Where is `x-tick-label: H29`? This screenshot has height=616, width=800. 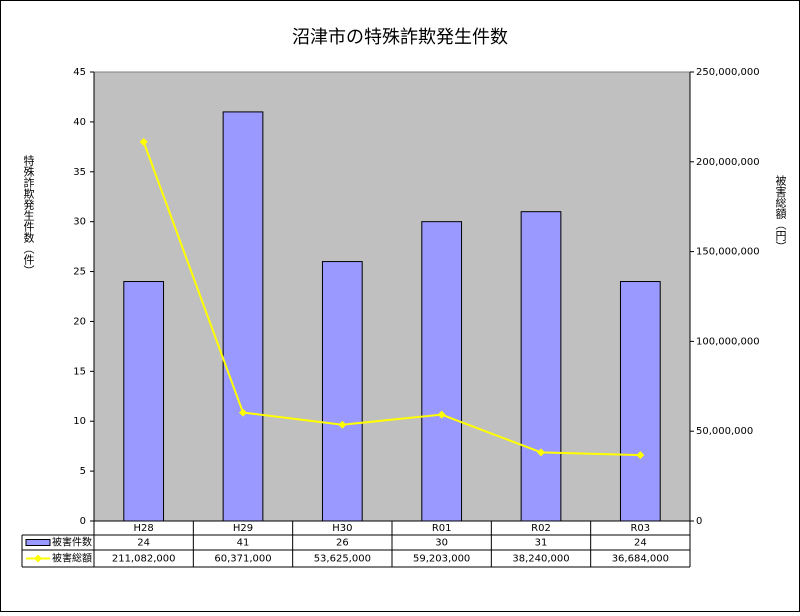
x-tick-label: H29 is located at coordinates (243, 528).